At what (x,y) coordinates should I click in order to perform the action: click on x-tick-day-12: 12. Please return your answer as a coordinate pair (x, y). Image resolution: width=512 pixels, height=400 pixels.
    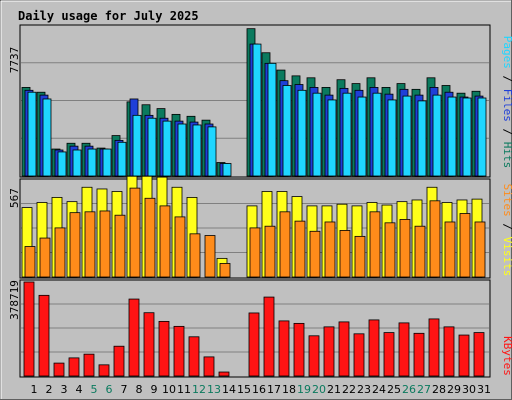
    Looking at the image, I should click on (199, 389).